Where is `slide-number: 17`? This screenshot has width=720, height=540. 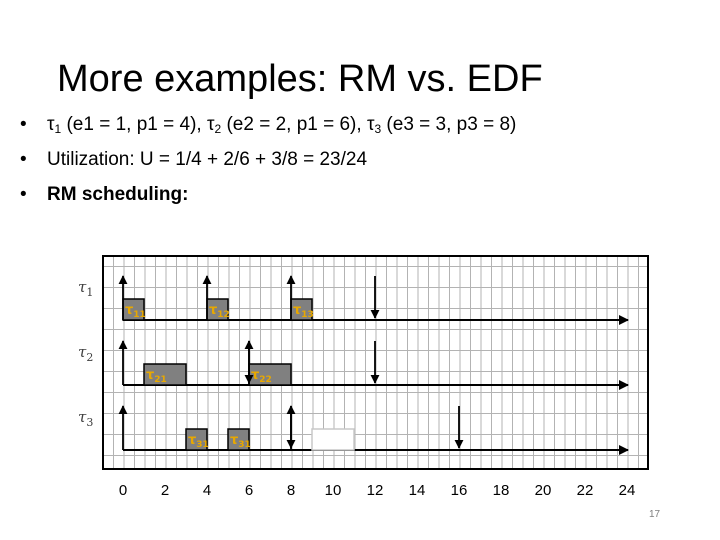
slide-number: 17 is located at coordinates (655, 514).